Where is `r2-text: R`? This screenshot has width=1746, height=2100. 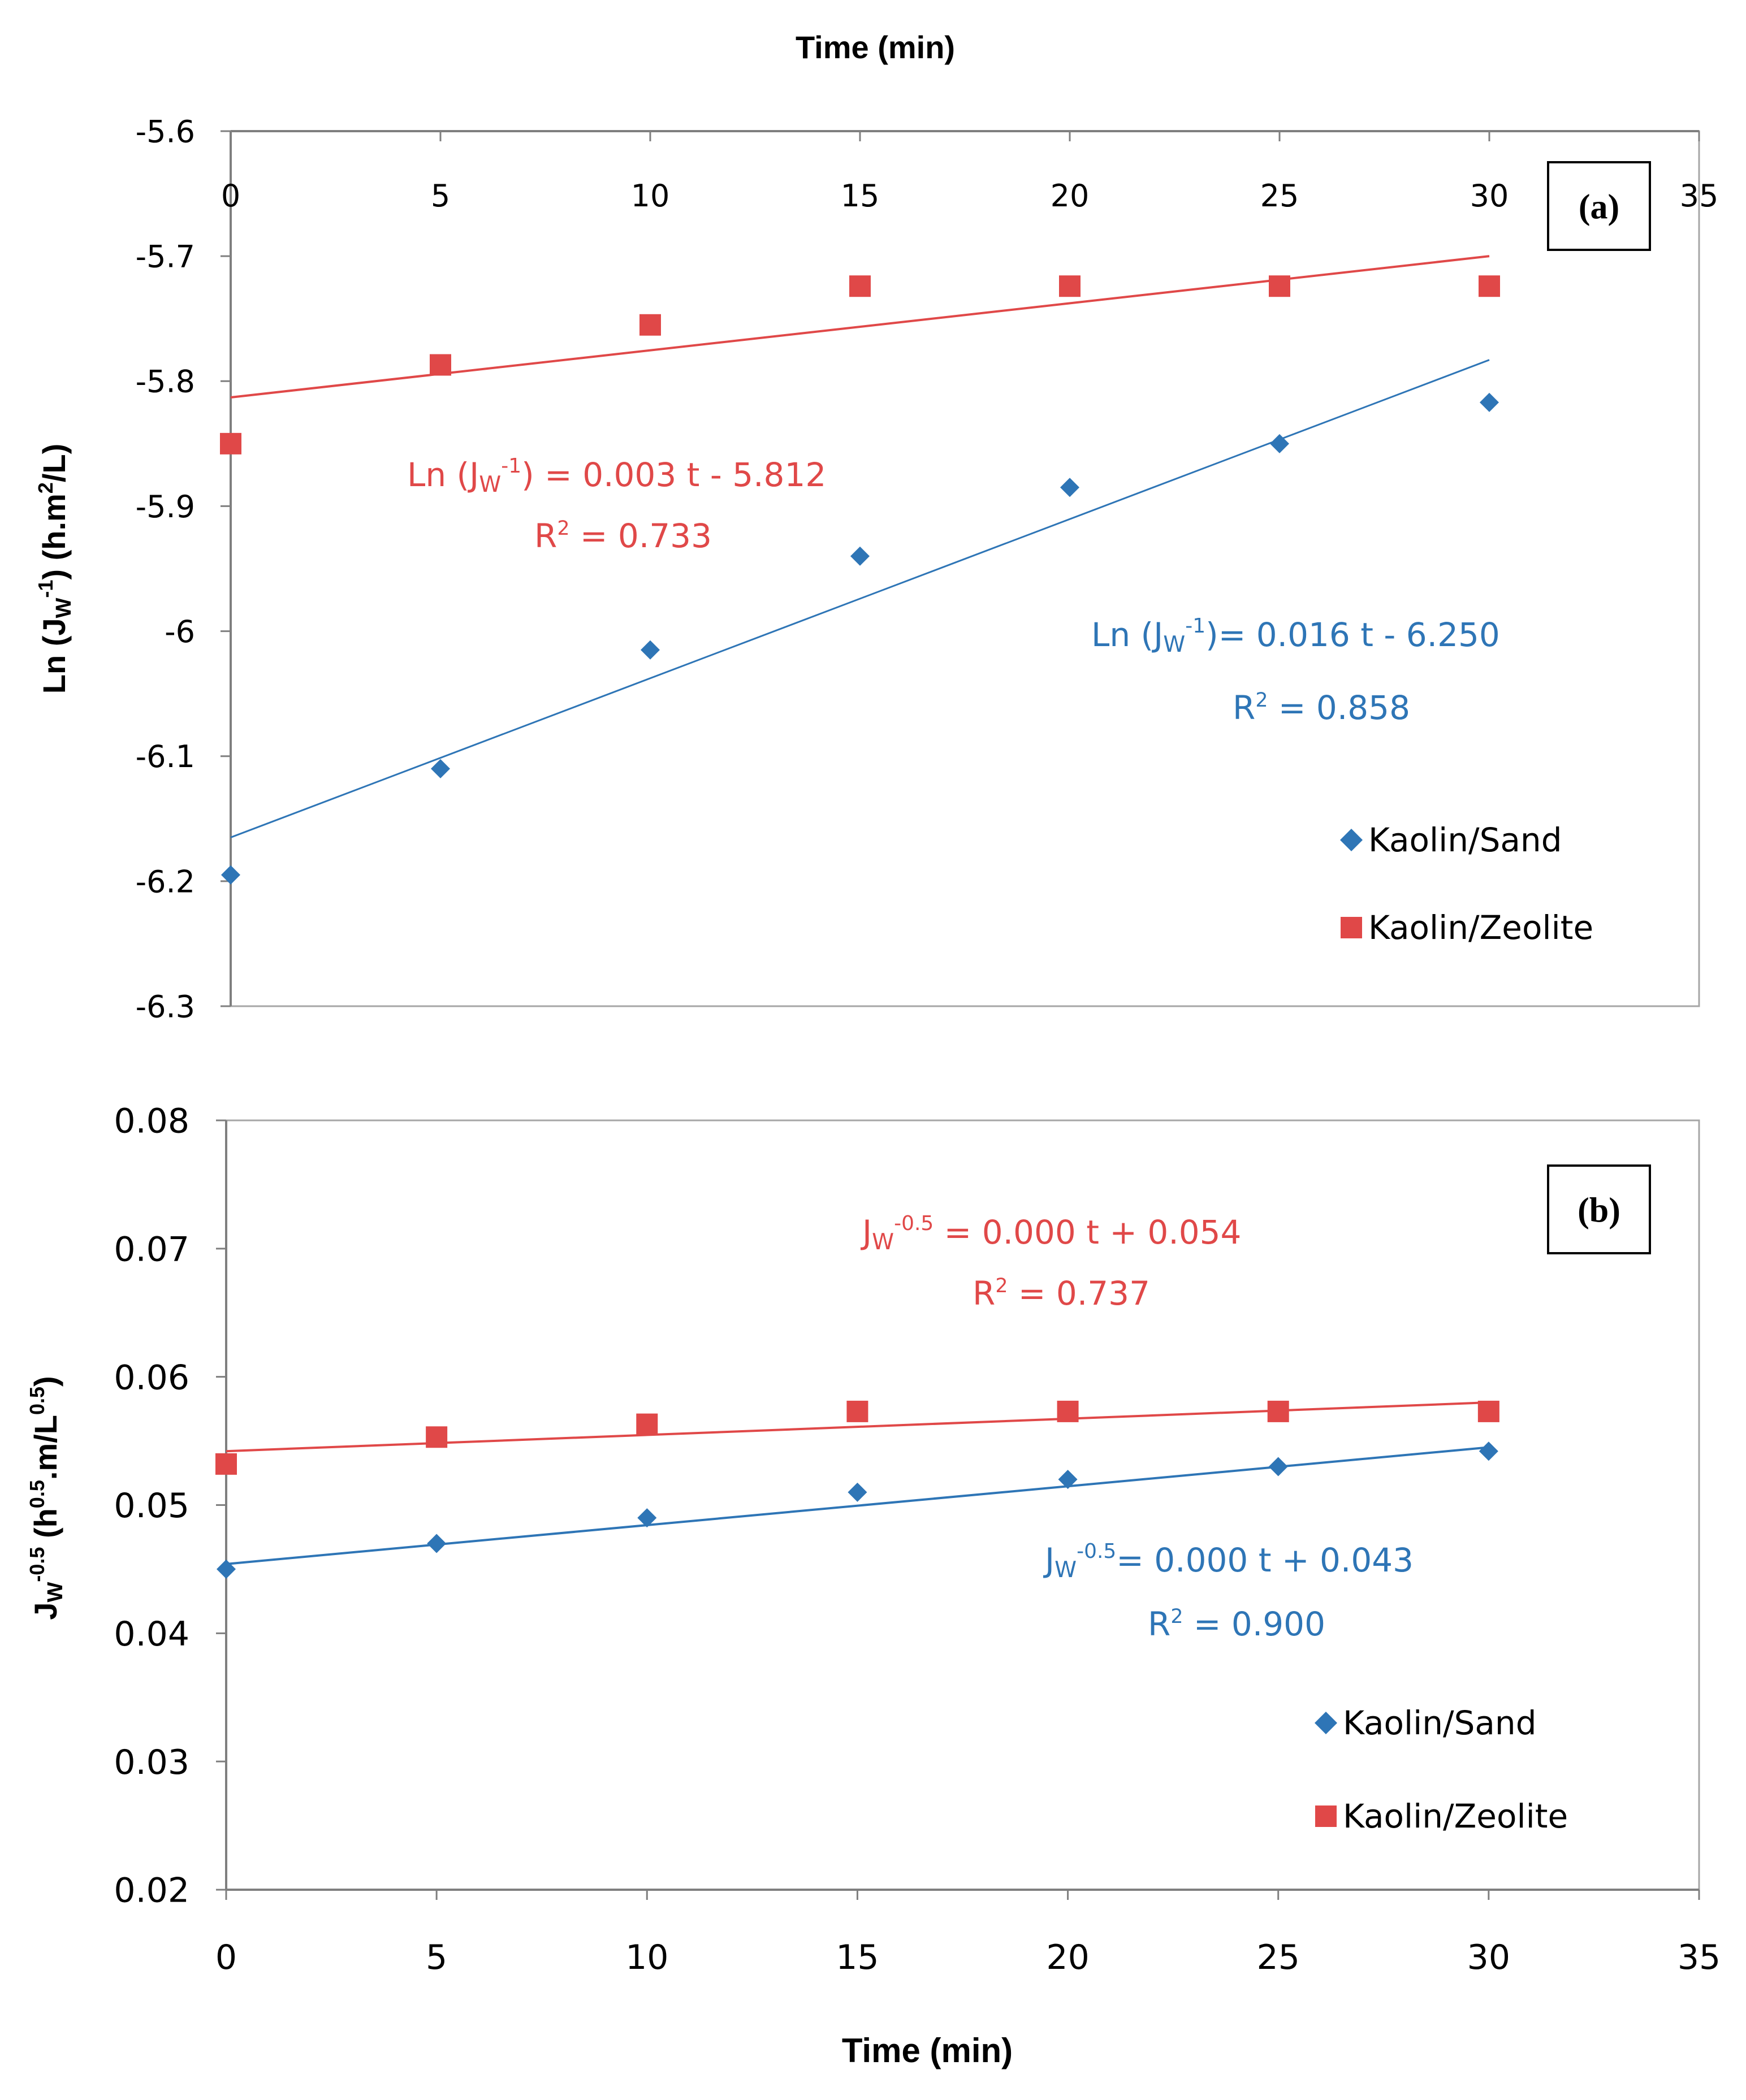 r2-text: R is located at coordinates (1159, 1624).